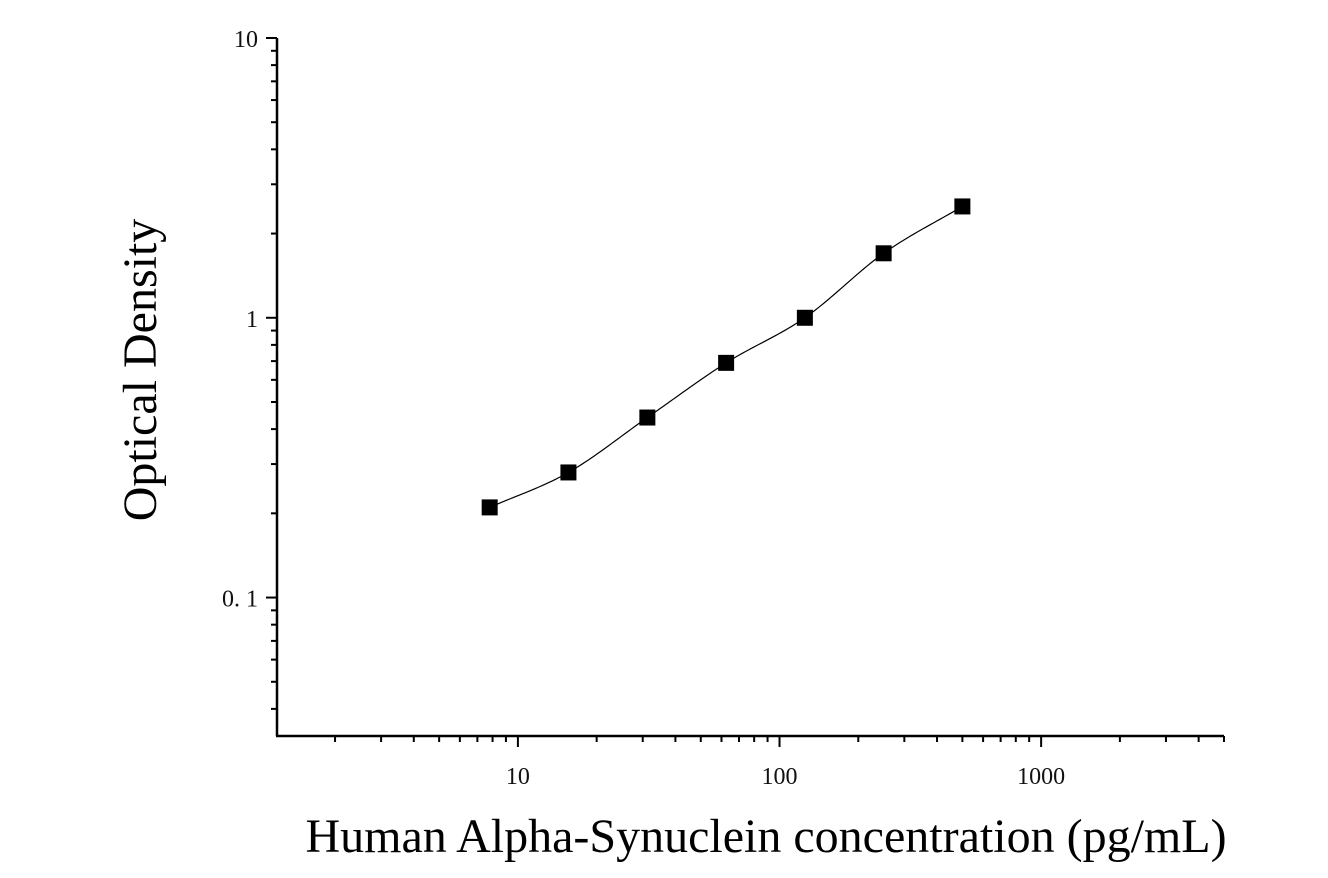 The height and width of the screenshot is (878, 1328). I want to click on data-points, so click(726, 357).